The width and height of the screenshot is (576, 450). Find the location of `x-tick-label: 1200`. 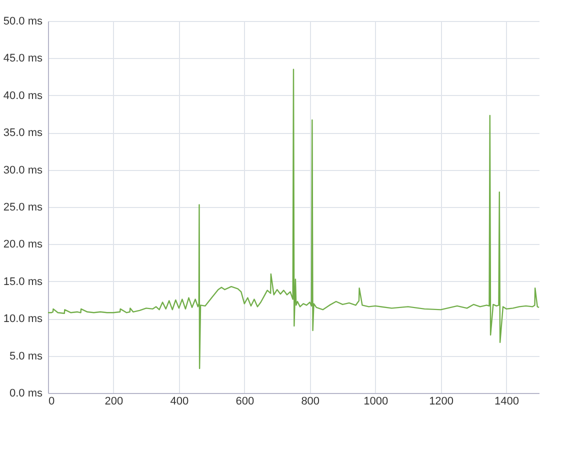

x-tick-label: 1200 is located at coordinates (441, 402).